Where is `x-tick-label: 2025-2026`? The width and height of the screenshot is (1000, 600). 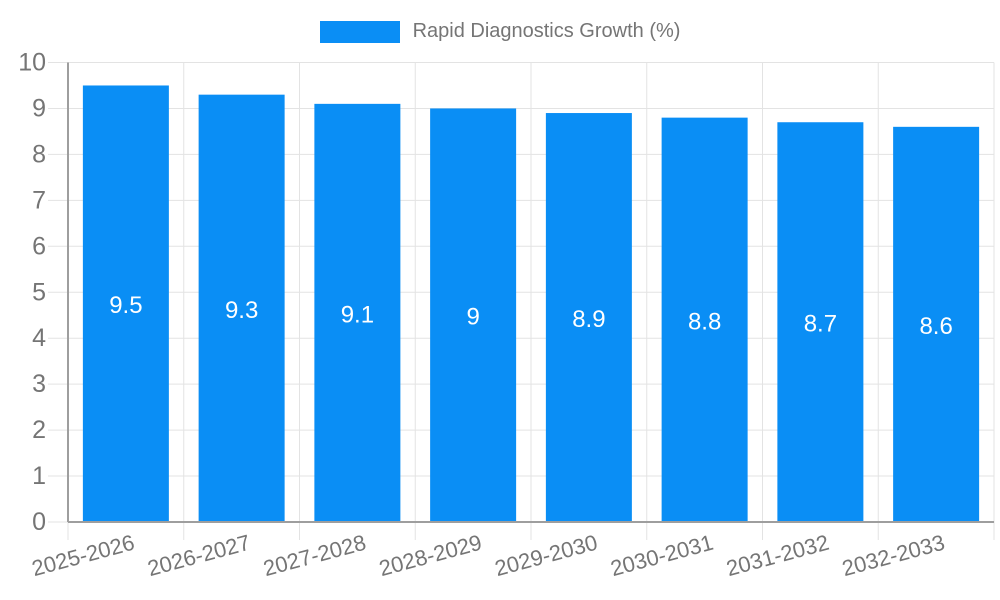 x-tick-label: 2025-2026 is located at coordinates (83, 555).